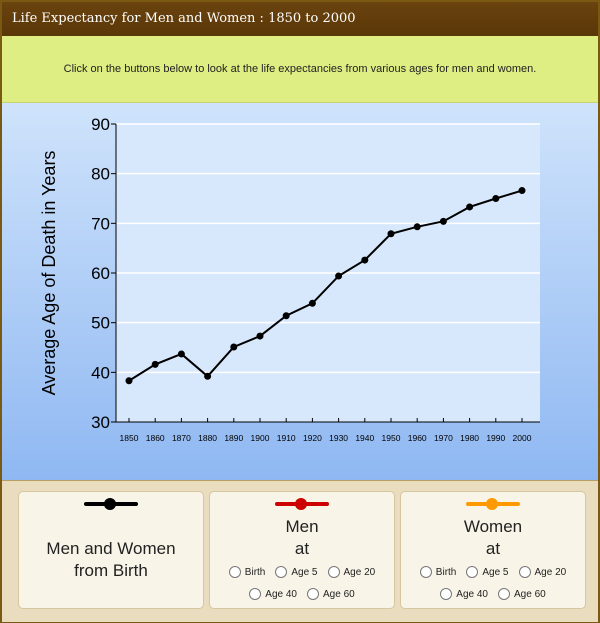 This screenshot has height=623, width=600. Describe the element at coordinates (331, 594) in the screenshot. I see `men-radio-age60: Age 60` at that location.